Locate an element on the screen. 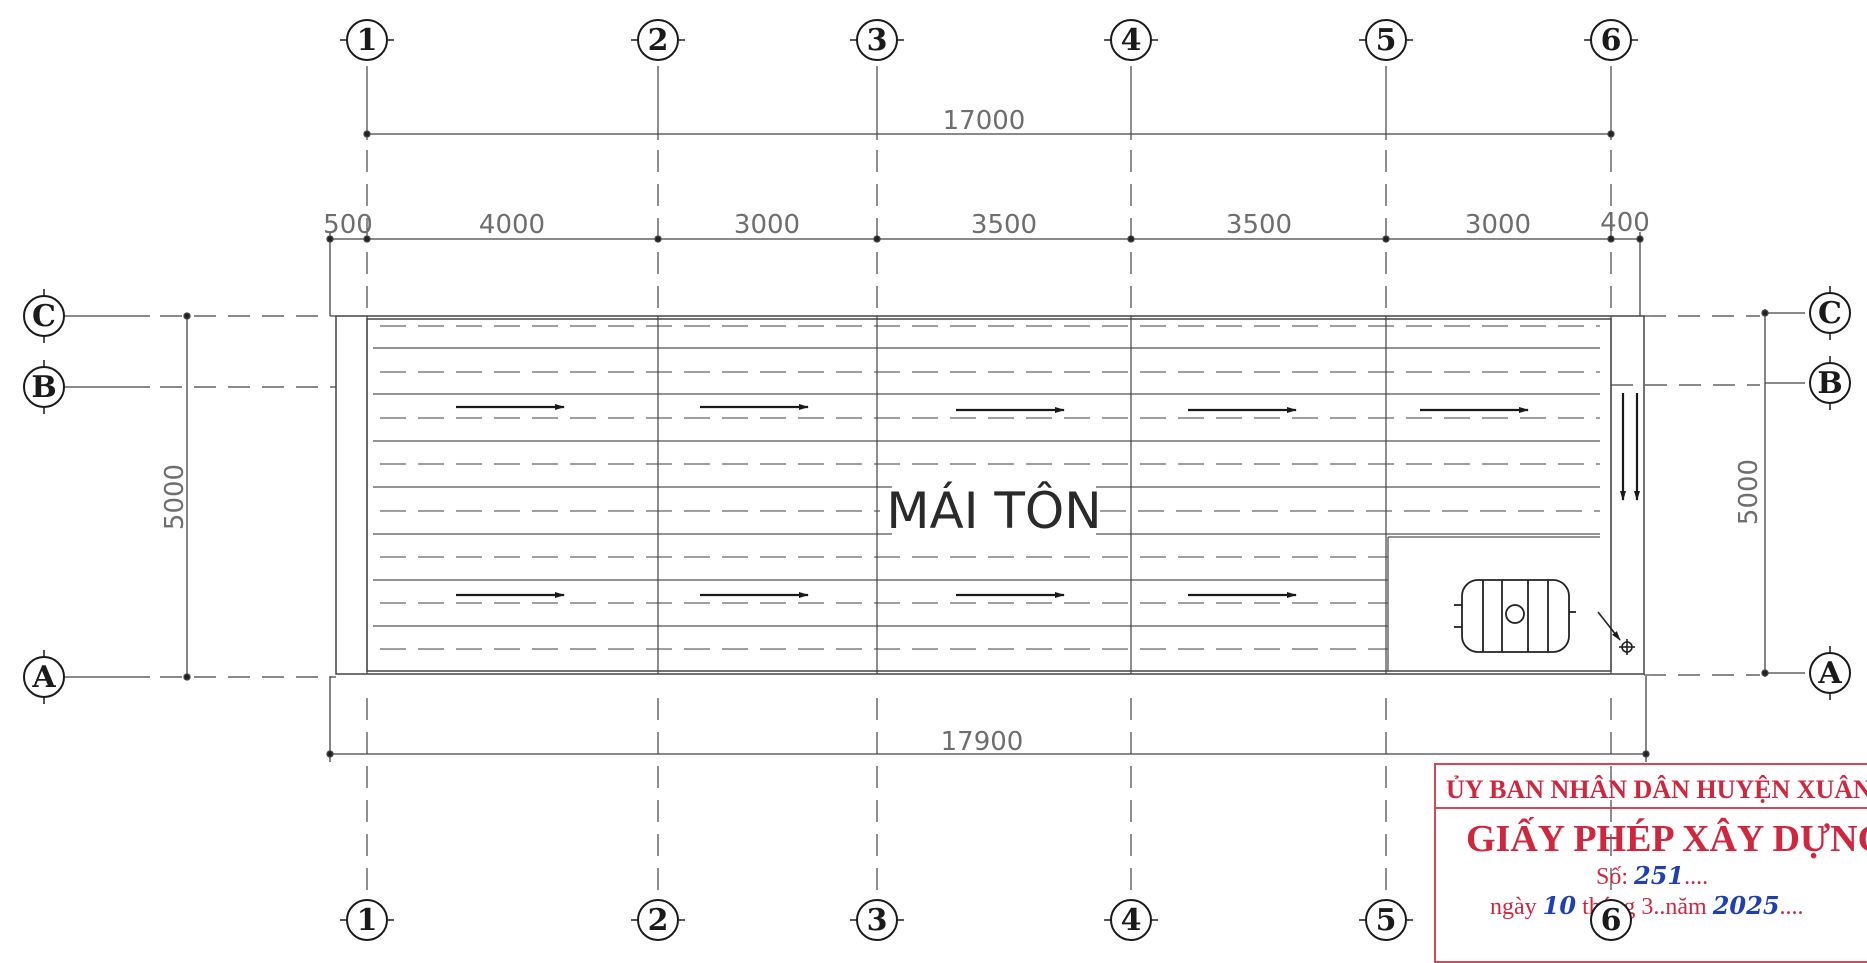 The height and width of the screenshot is (963, 1867). axis-bubble-4-bottom: 4 is located at coordinates (1131, 920).